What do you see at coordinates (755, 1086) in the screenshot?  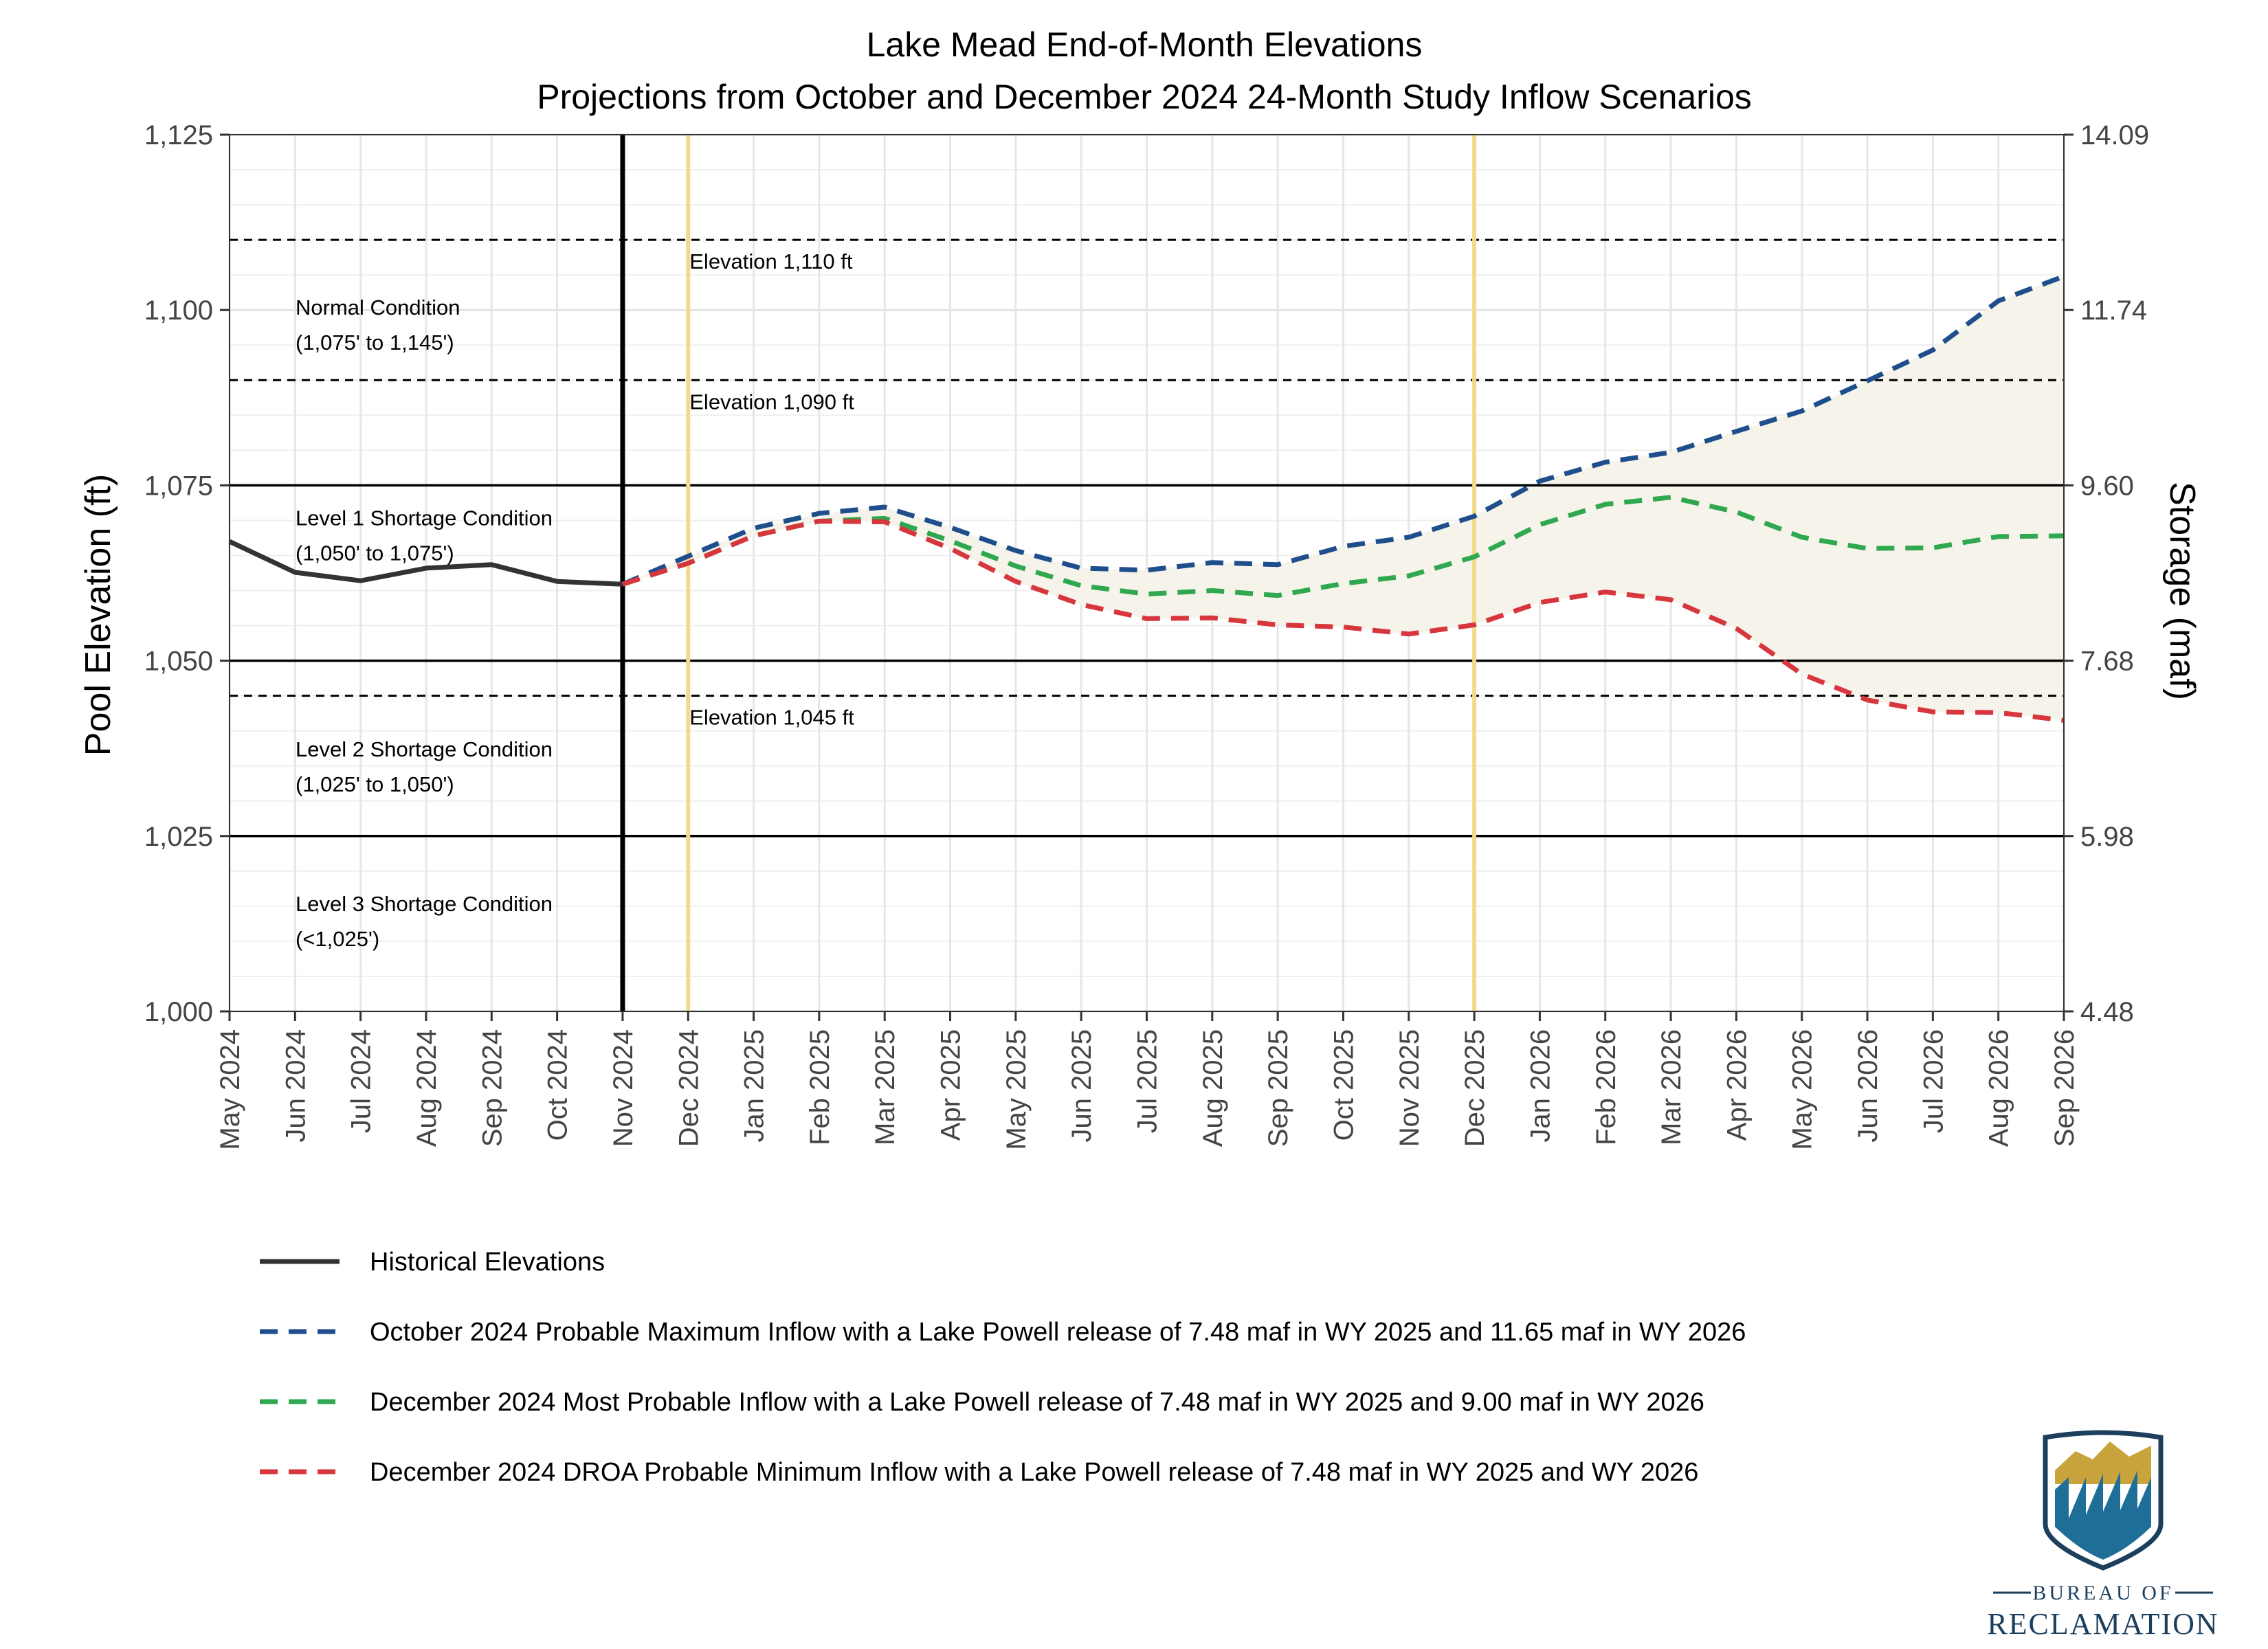 I see `x-tick-label: Jan 2025` at bounding box center [755, 1086].